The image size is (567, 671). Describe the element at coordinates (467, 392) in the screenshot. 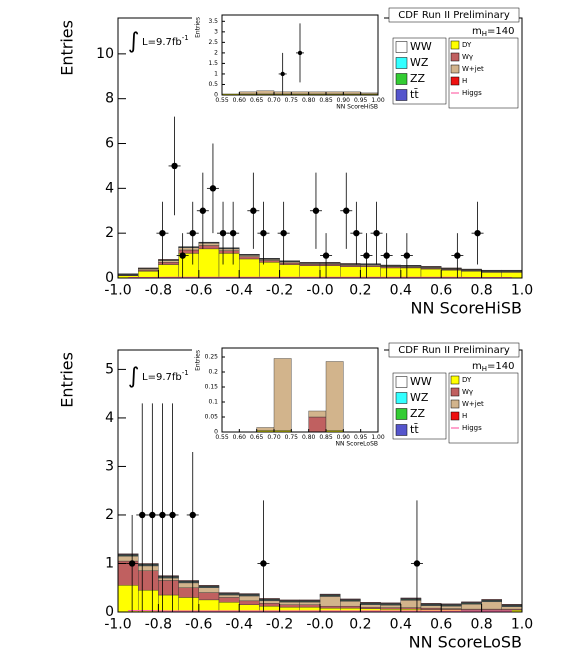

I see `legend-label: Wγ` at that location.